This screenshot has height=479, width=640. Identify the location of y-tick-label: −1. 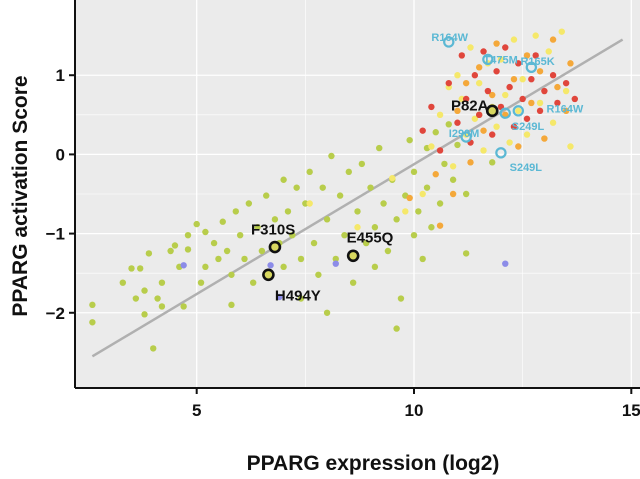
(55, 234).